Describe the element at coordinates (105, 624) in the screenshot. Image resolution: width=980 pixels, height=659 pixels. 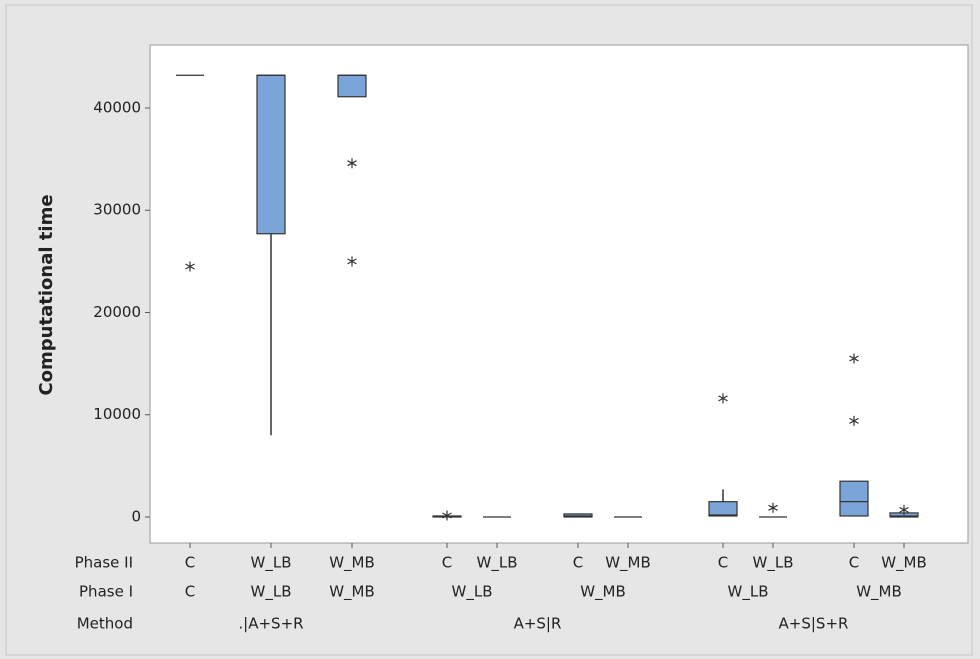
I see `row-title: Method` at that location.